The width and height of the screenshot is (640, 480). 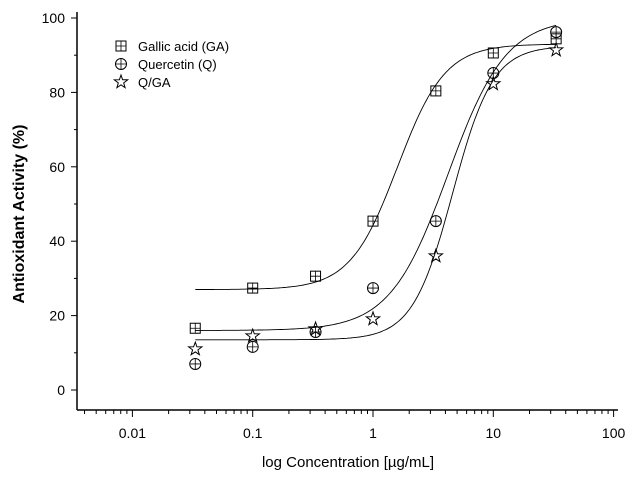 I want to click on legend-marker-circle, so click(x=121, y=64).